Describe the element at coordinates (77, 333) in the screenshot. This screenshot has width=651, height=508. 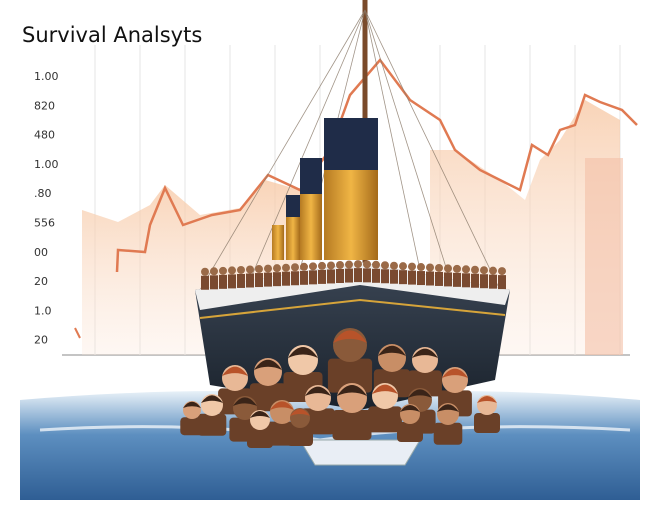
I see `trend-stub` at that location.